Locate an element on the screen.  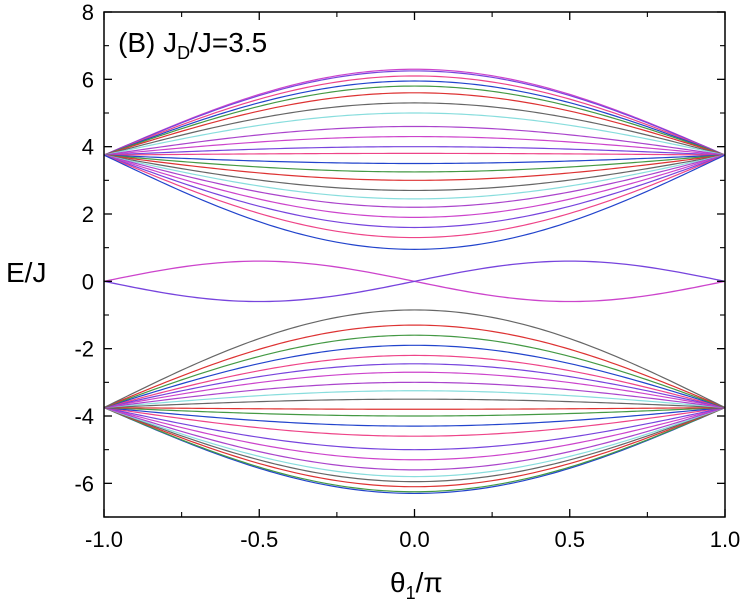
x-axis-label: θ1/π is located at coordinates (416, 585).